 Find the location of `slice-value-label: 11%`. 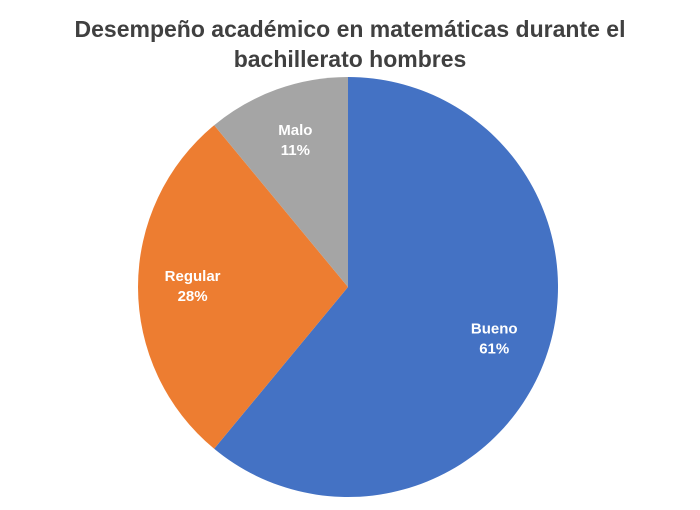

slice-value-label: 11% is located at coordinates (295, 150).